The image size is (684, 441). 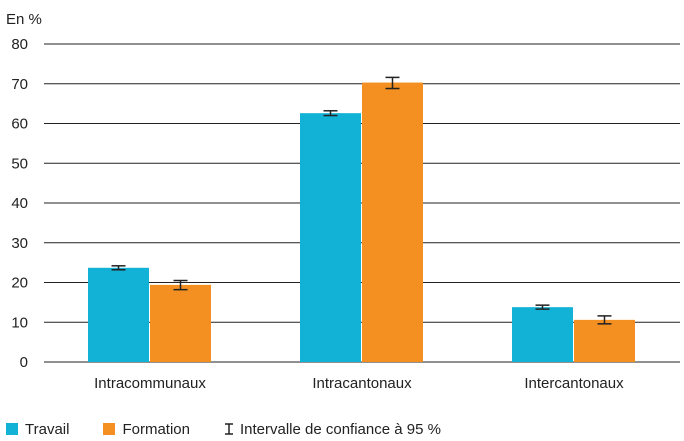 I want to click on y-tick-label: 0, so click(x=24, y=362).